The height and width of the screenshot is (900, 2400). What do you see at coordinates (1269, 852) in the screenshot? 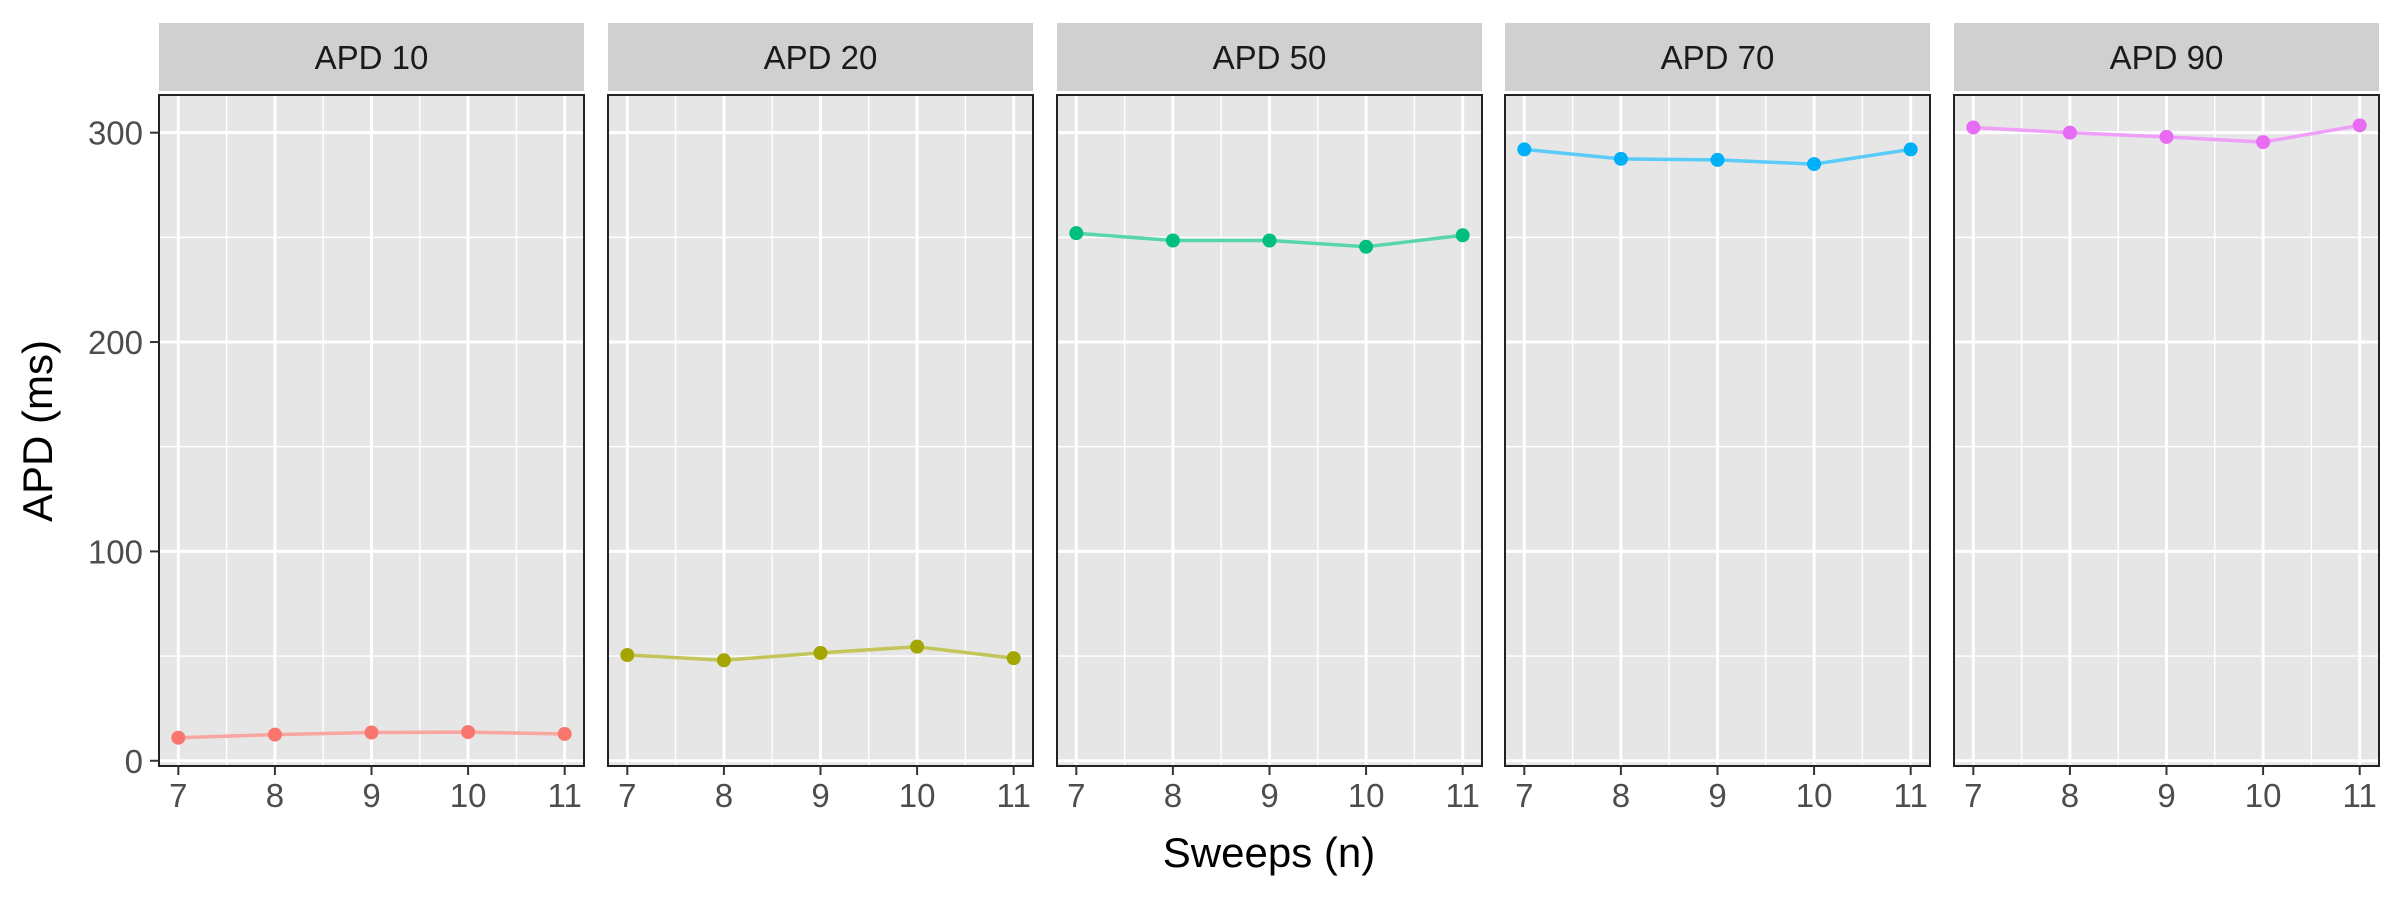
I see `x-axis-title: Sweeps (n)` at bounding box center [1269, 852].